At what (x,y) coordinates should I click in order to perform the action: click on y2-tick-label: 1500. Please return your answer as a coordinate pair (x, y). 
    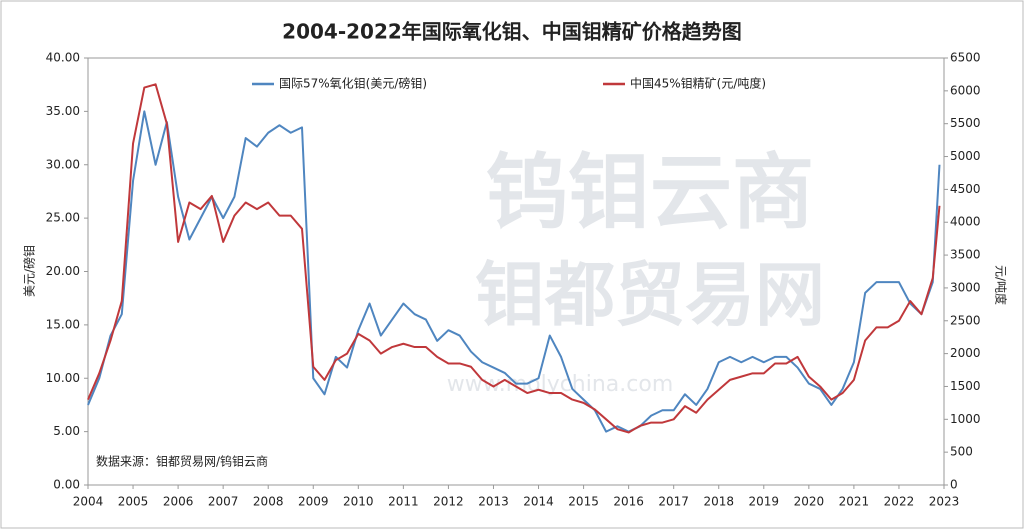
    Looking at the image, I should click on (965, 386).